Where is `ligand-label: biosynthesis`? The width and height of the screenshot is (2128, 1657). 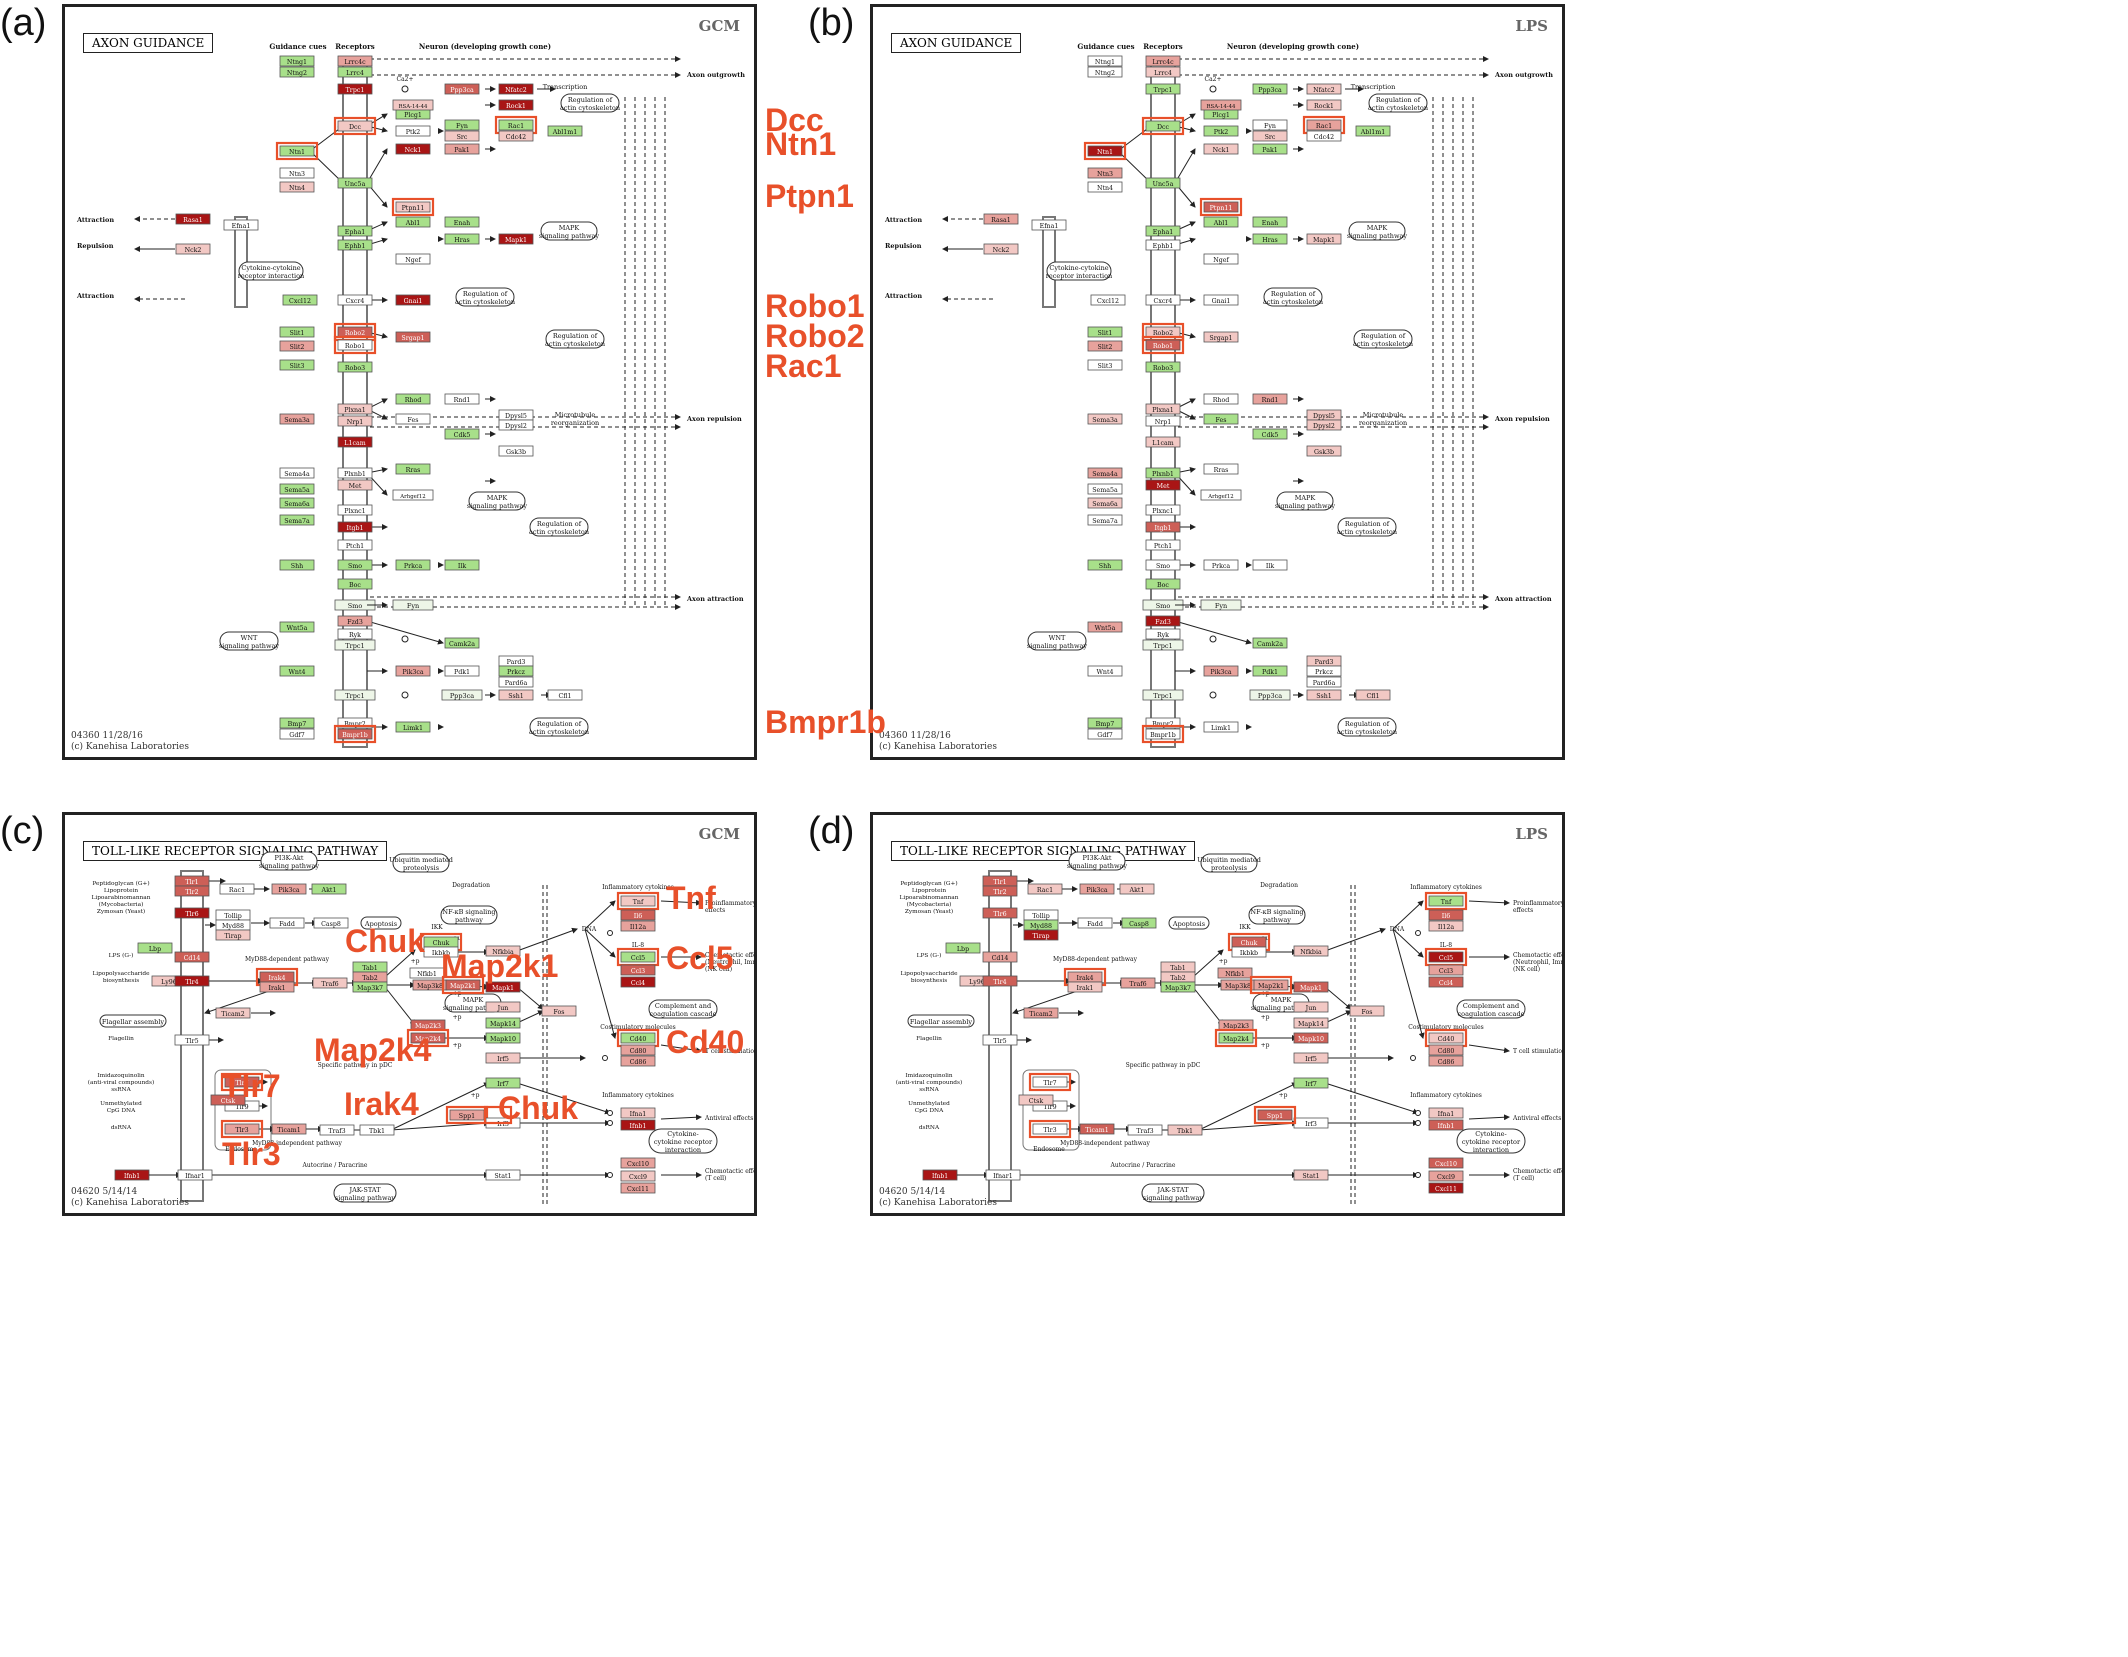 ligand-label: biosynthesis is located at coordinates (929, 981).